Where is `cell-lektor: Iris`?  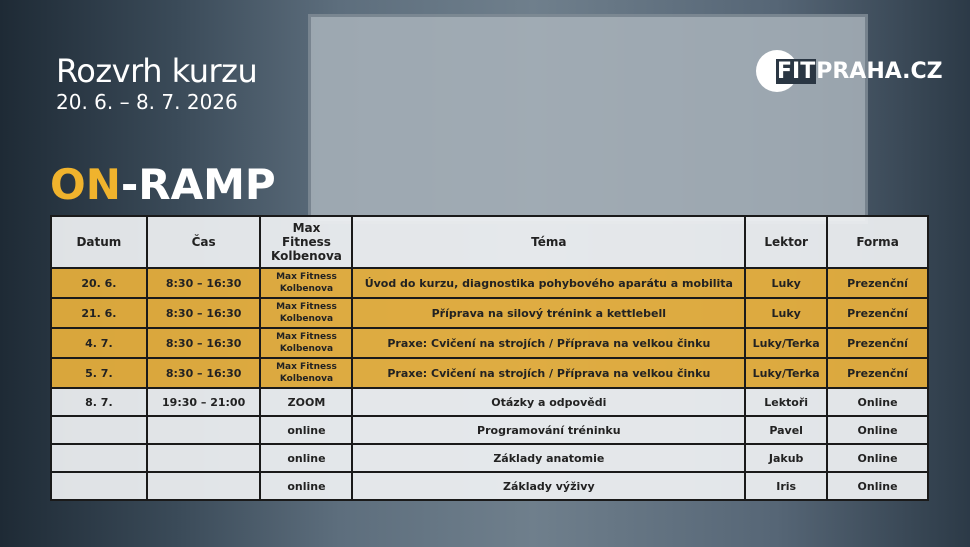
cell-lektor: Iris is located at coordinates (786, 486).